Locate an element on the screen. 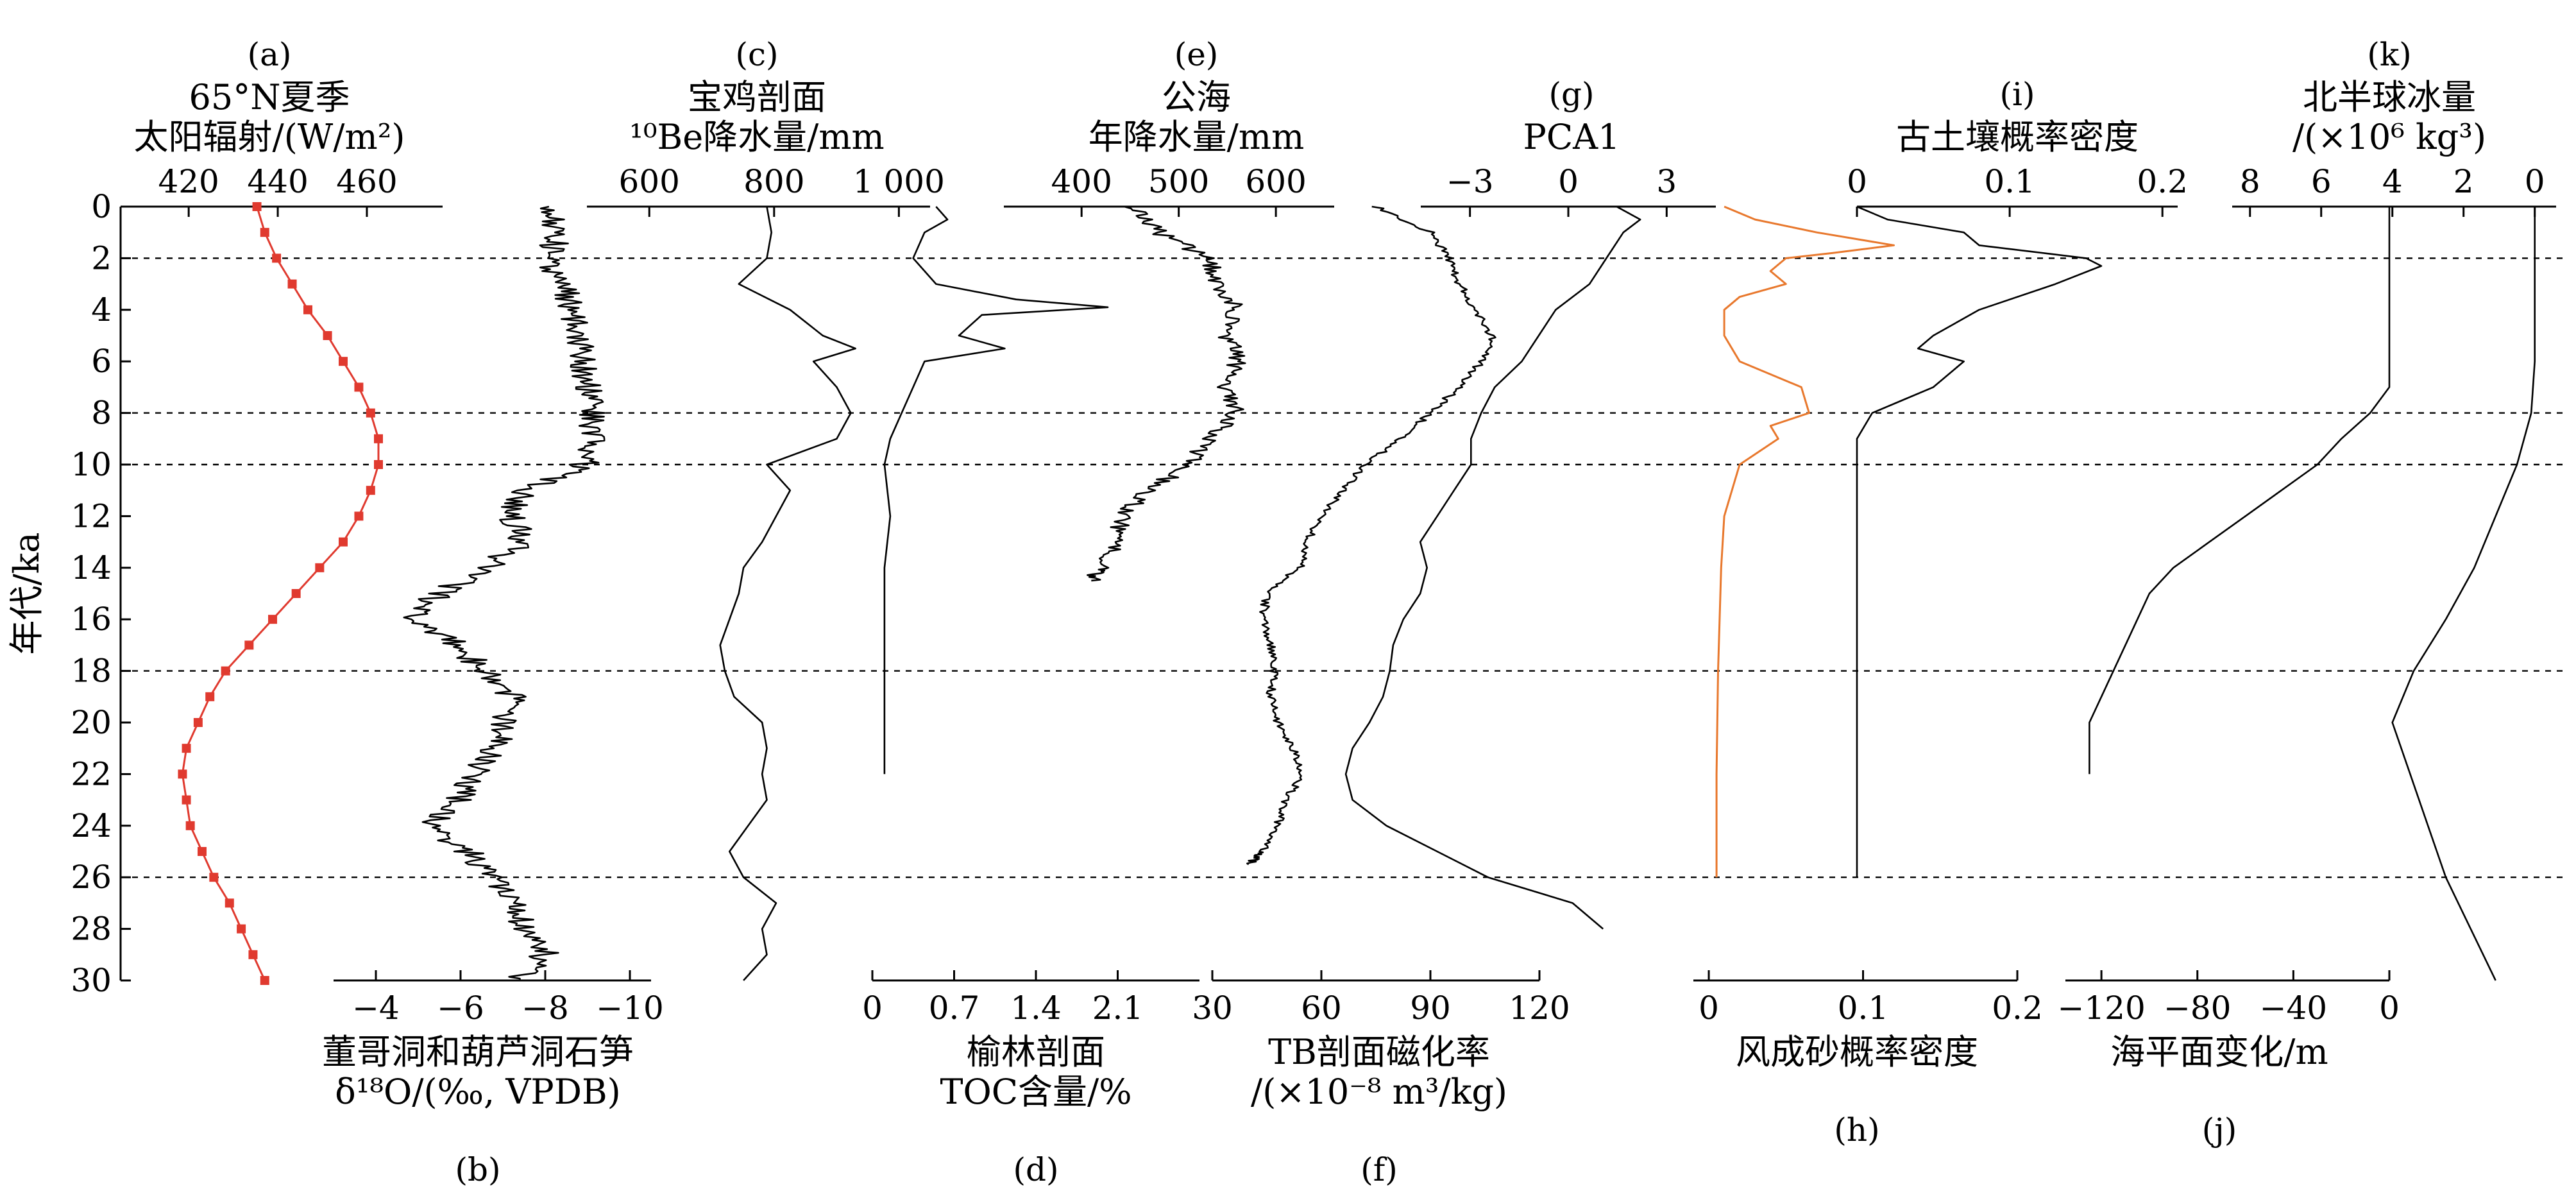  panel-title: 65°N夏季 is located at coordinates (269, 97).